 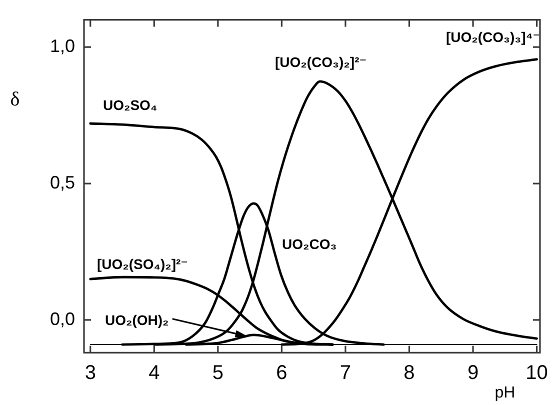 What do you see at coordinates (505, 393) in the screenshot?
I see `x-axis-title: pH` at bounding box center [505, 393].